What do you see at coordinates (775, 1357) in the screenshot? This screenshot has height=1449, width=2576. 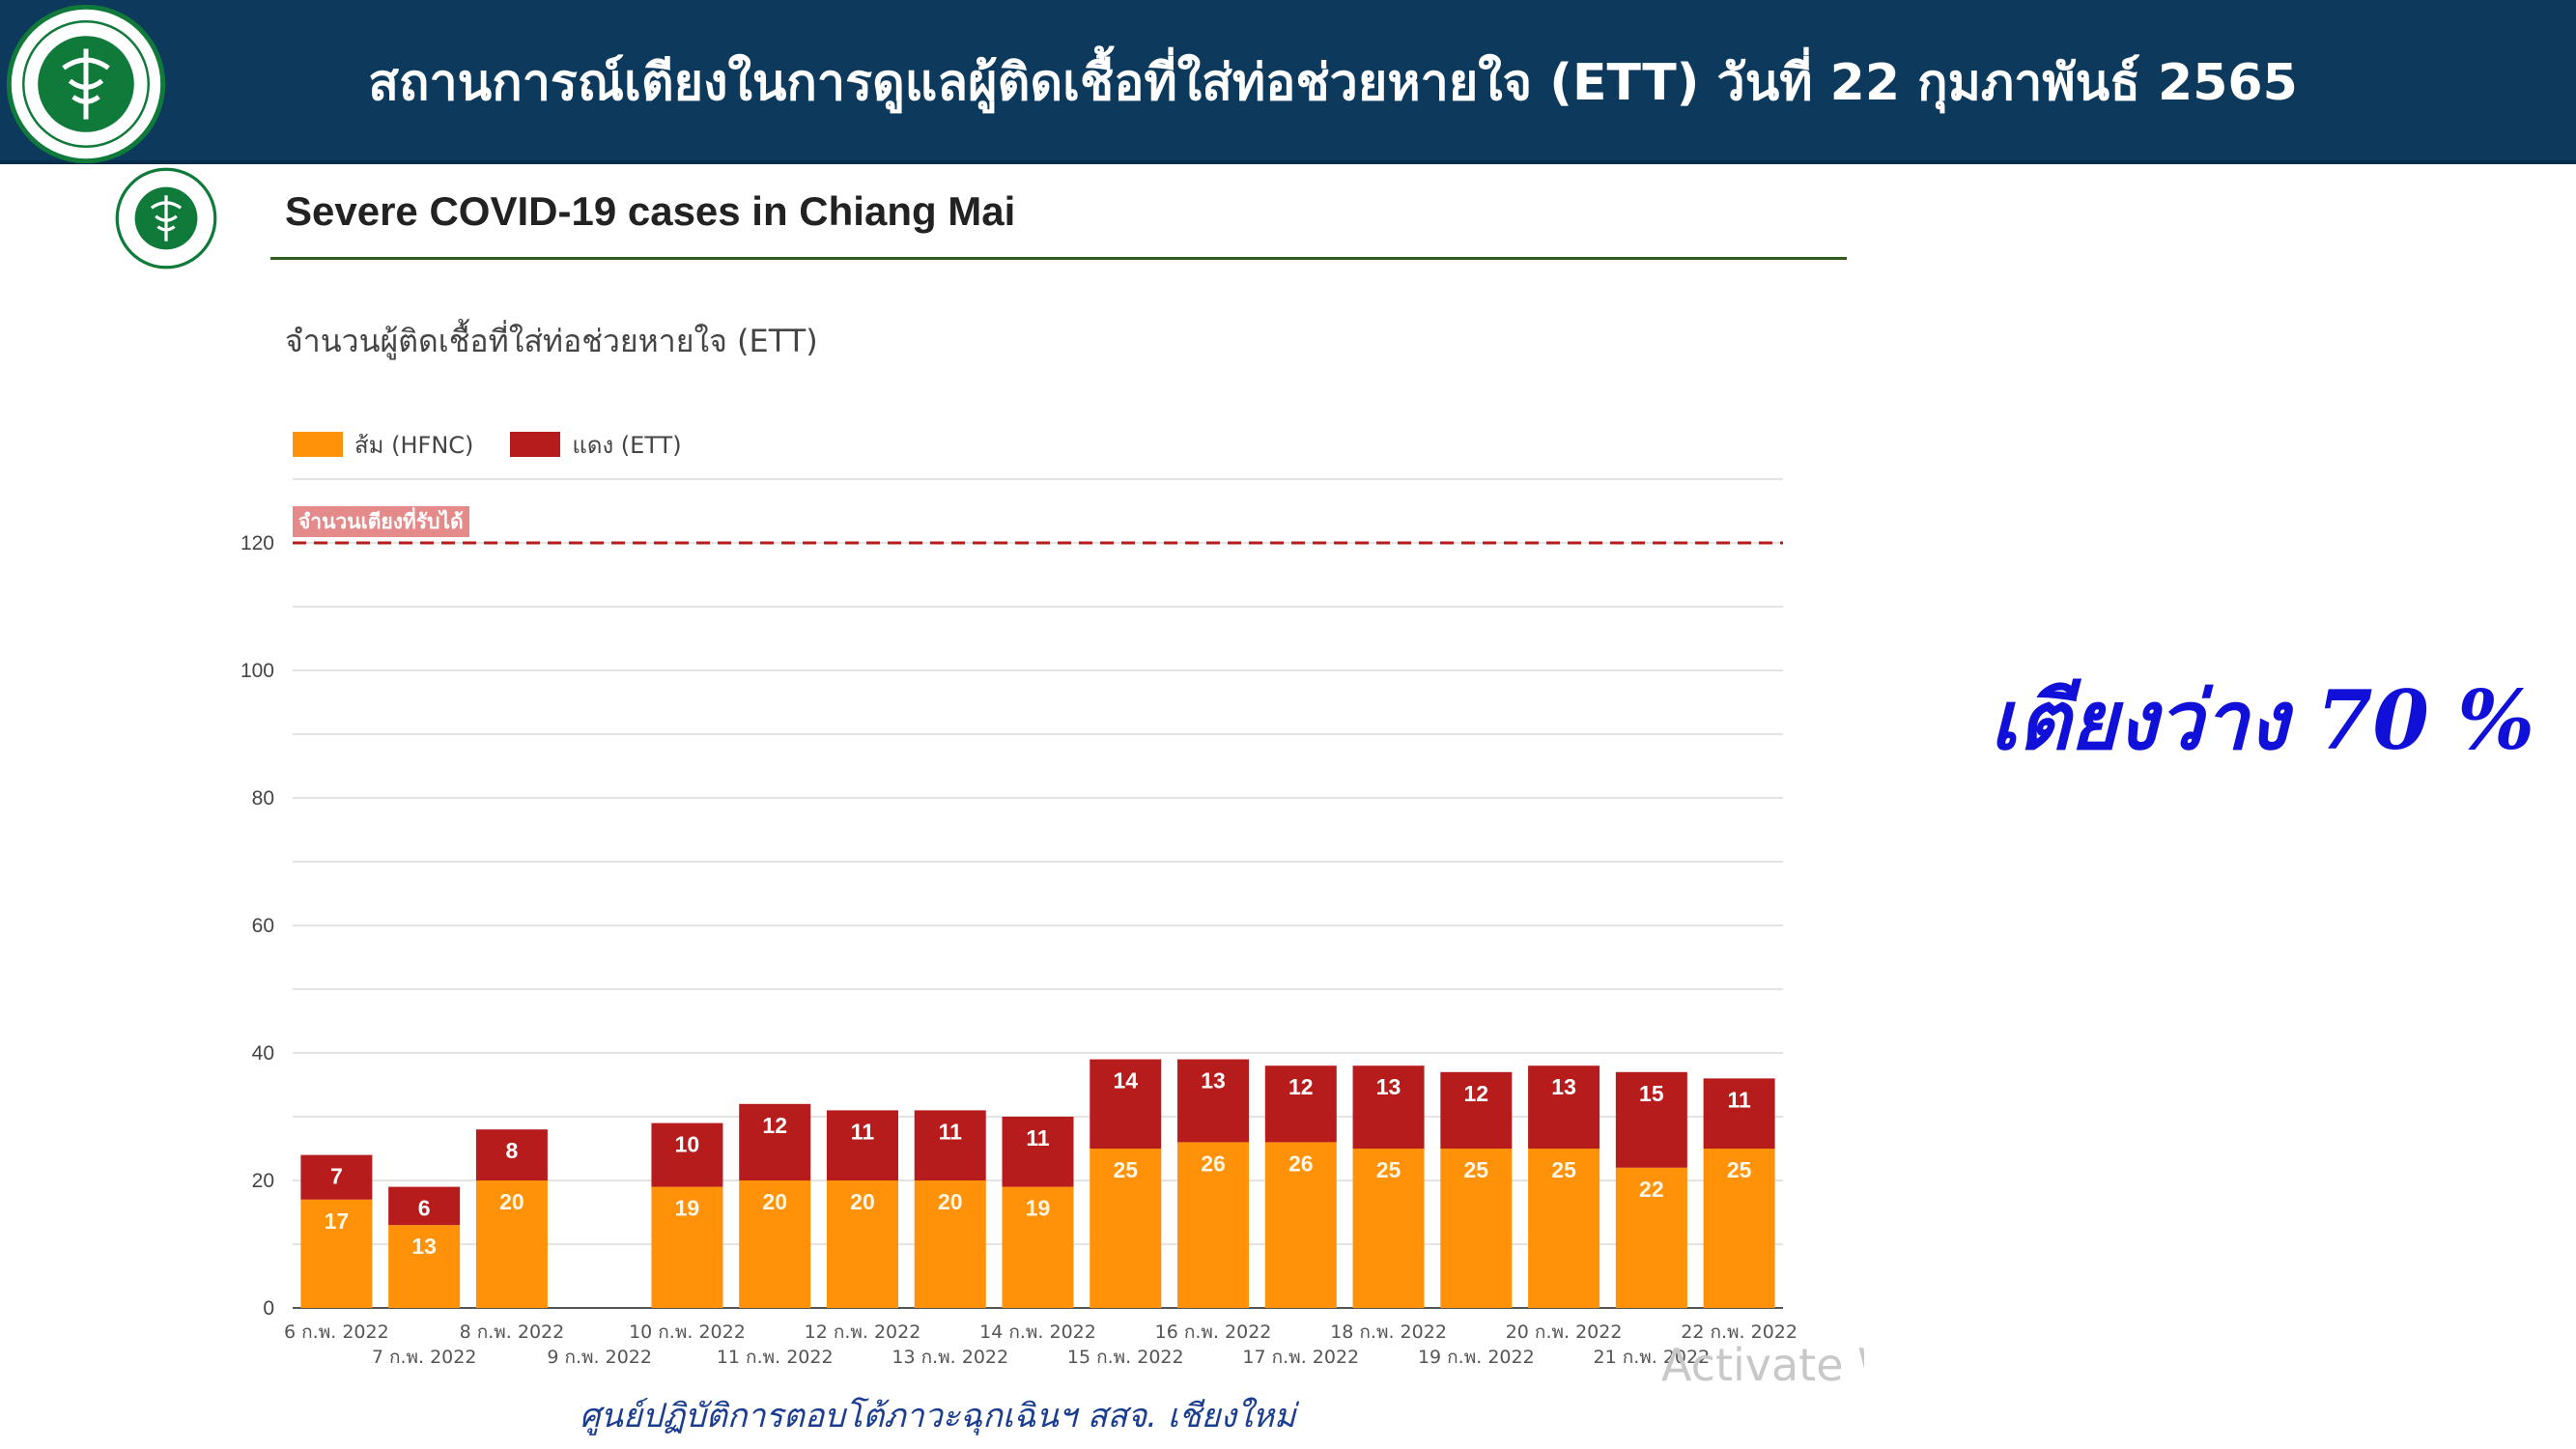 I see `x-tick-label: 11 ก.พ. 2022` at bounding box center [775, 1357].